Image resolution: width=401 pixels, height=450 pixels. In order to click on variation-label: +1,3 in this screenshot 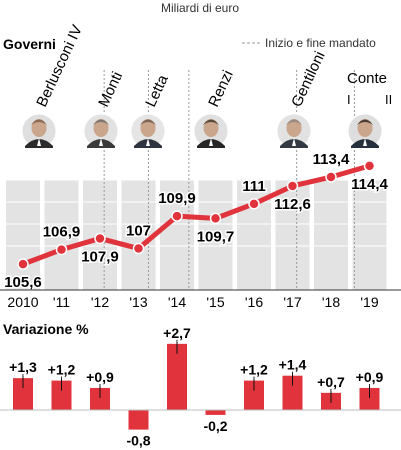, I will do `click(23, 367)`.